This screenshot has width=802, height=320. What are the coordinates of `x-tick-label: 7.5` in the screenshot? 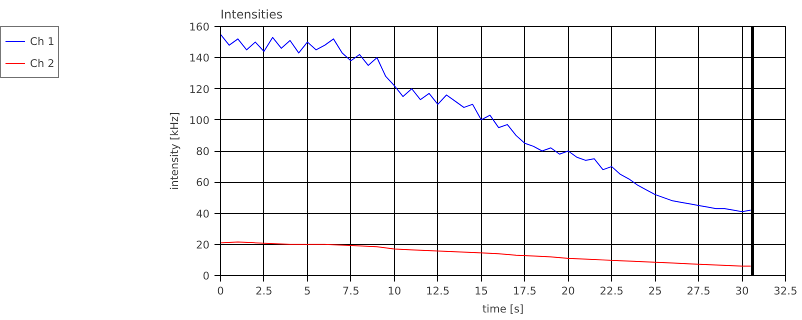 It's located at (351, 291).